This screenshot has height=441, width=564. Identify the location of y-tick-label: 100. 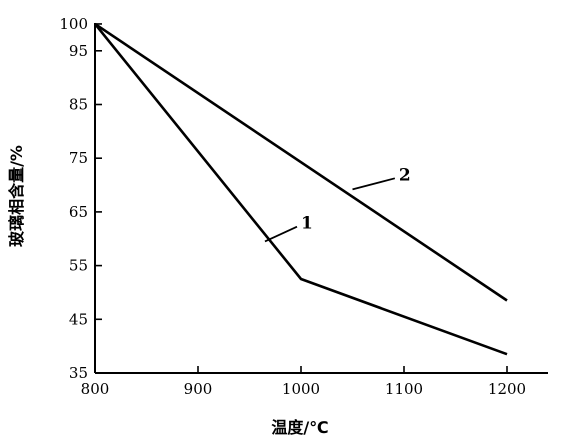
(73, 24).